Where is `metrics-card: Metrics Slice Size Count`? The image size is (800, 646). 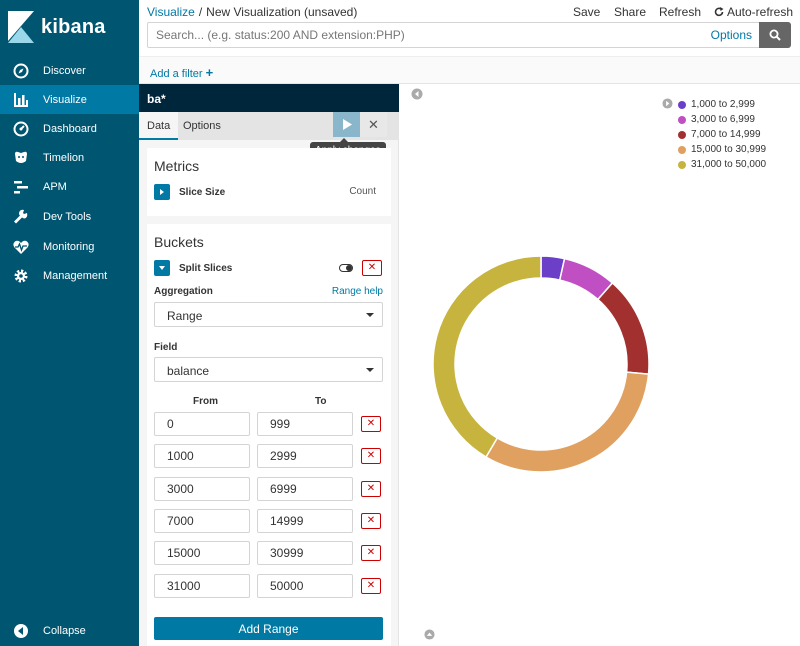 metrics-card: Metrics Slice Size Count is located at coordinates (269, 182).